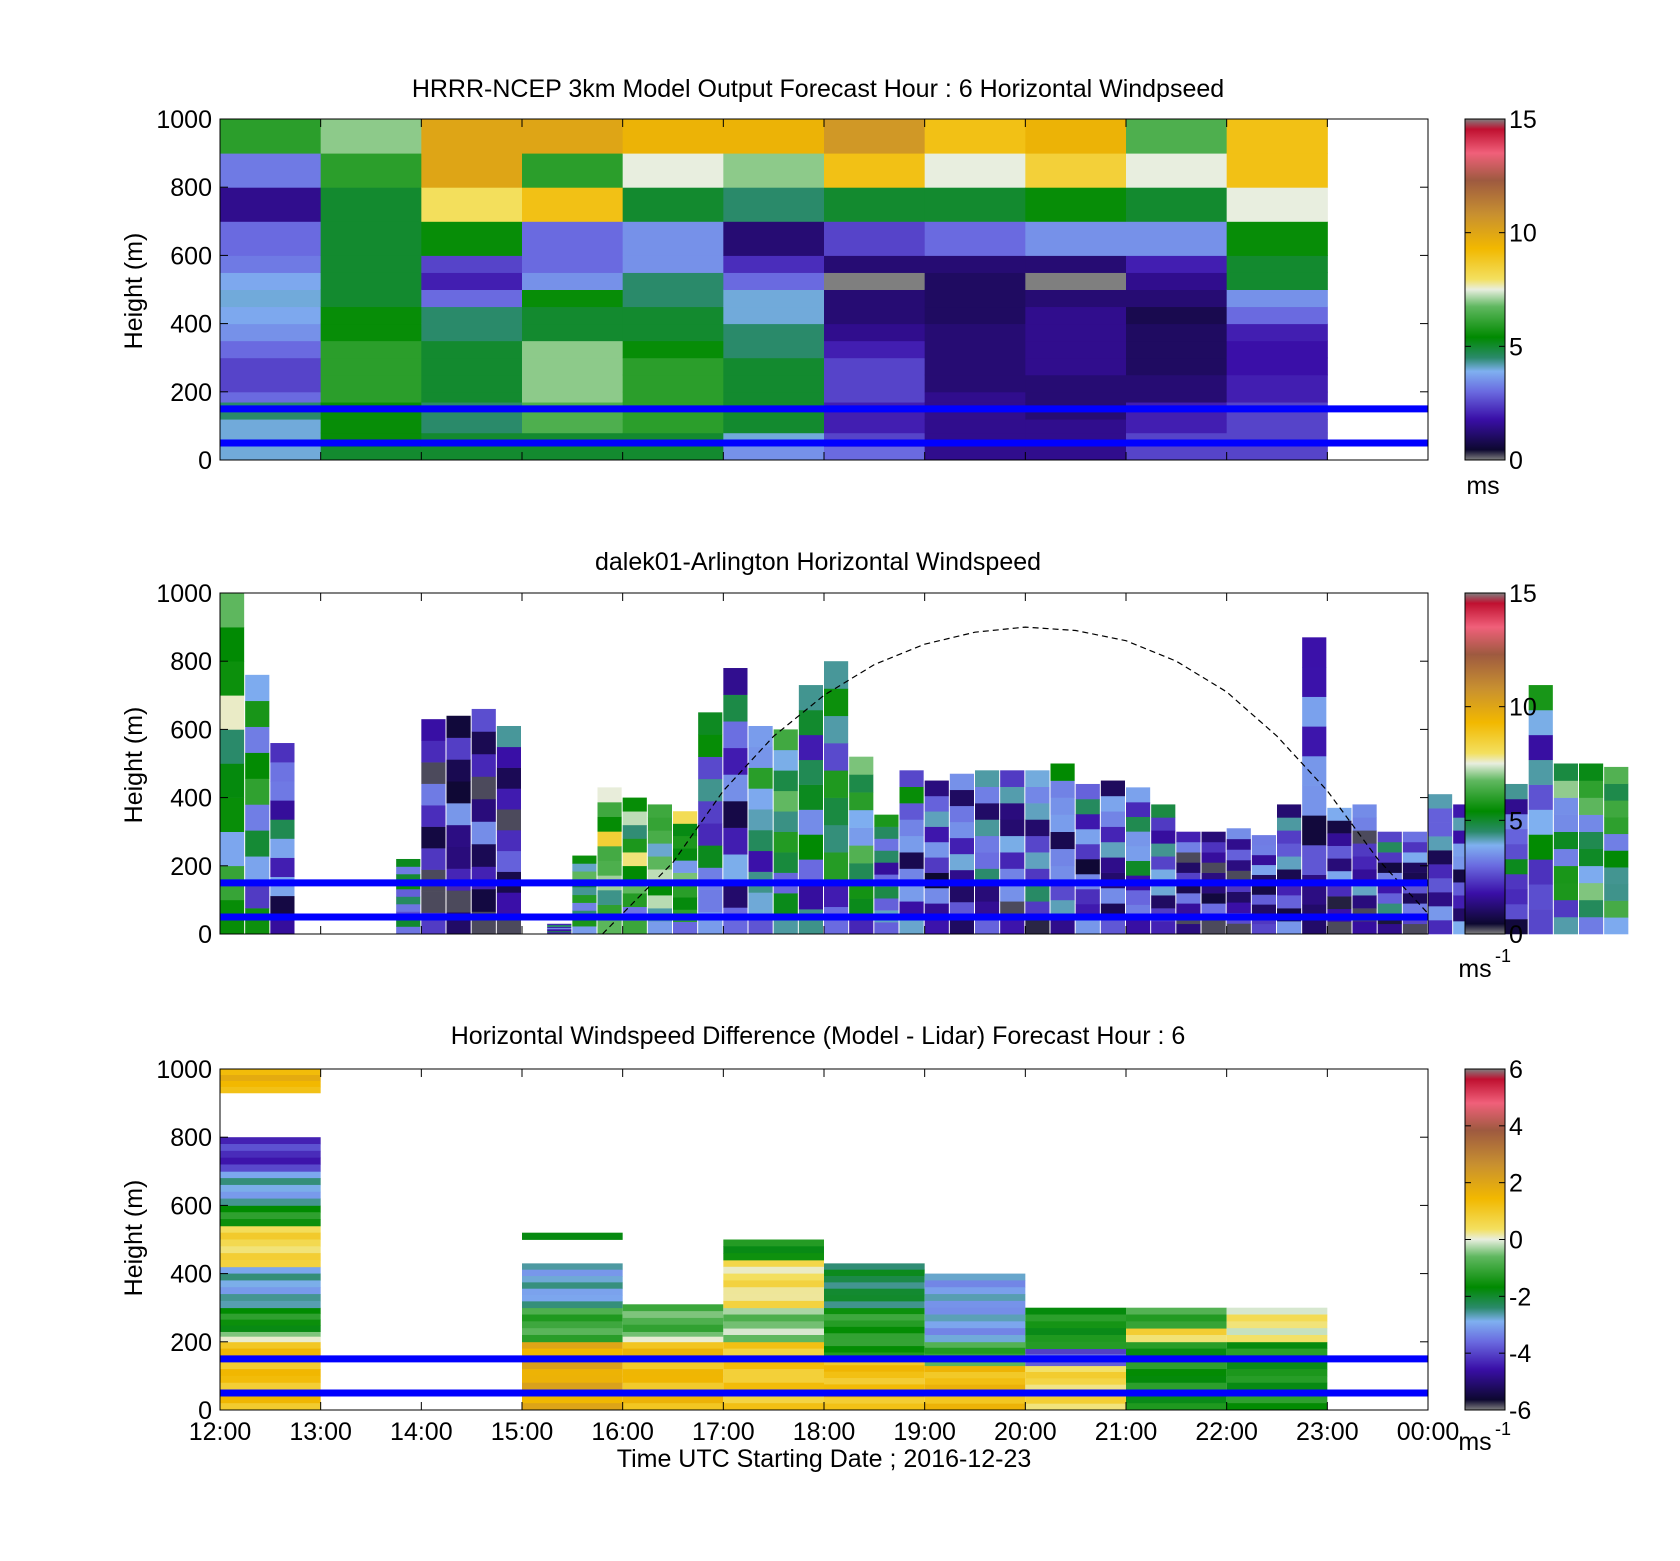  Describe the element at coordinates (191, 1343) in the screenshot. I see `y-tick-label: 200` at that location.